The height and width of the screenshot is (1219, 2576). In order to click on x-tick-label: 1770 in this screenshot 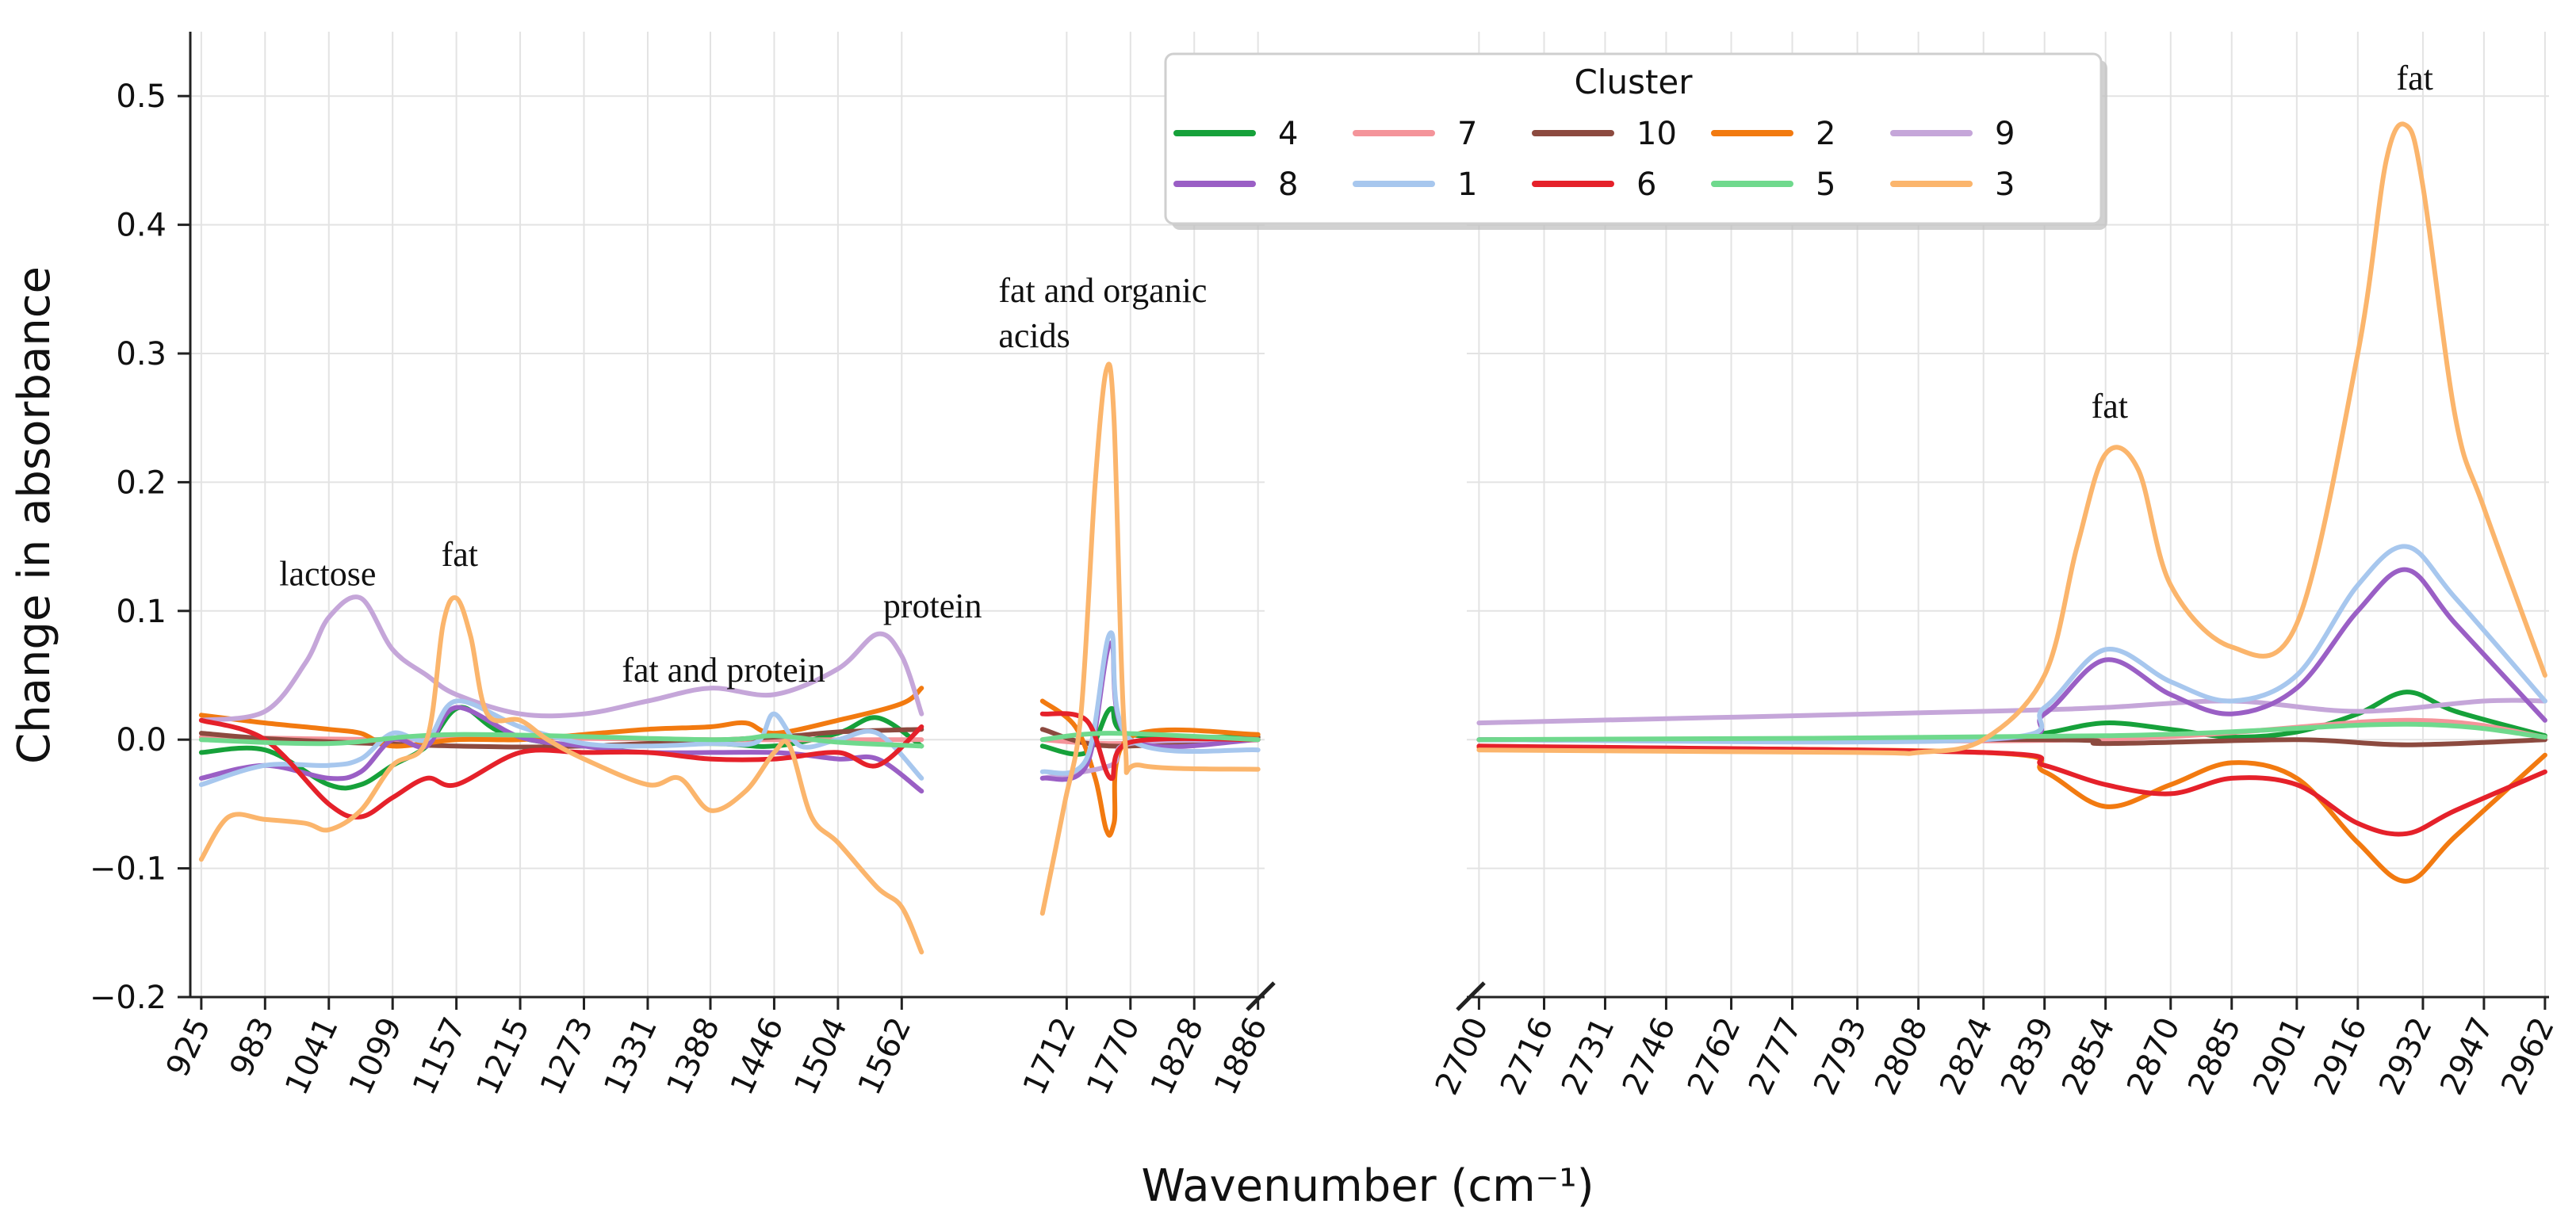, I will do `click(1113, 1057)`.